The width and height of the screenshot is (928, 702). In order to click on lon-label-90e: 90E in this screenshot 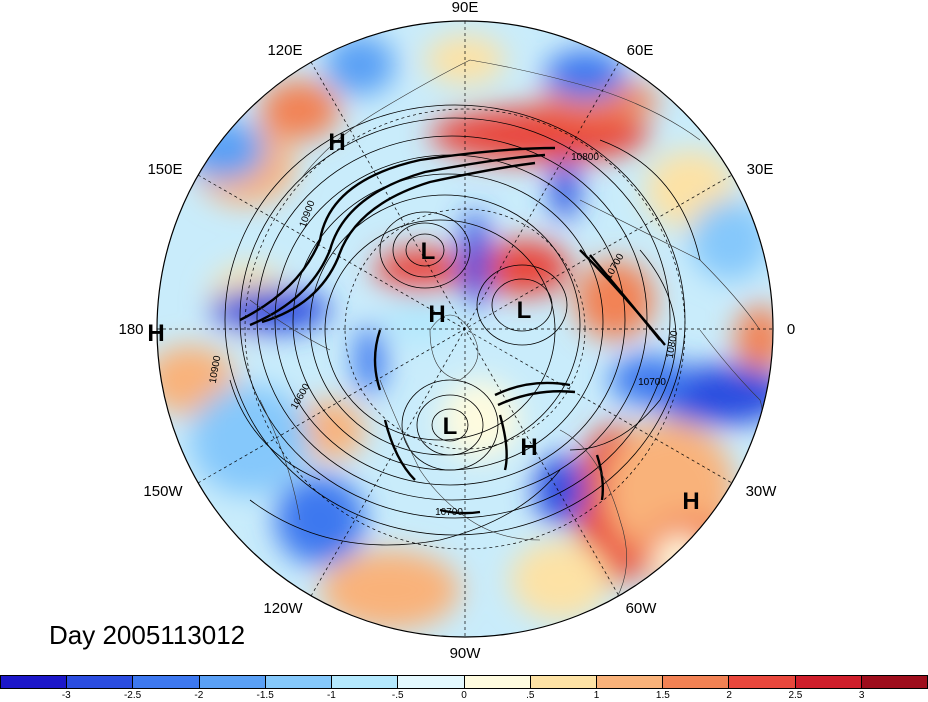, I will do `click(465, 8)`.